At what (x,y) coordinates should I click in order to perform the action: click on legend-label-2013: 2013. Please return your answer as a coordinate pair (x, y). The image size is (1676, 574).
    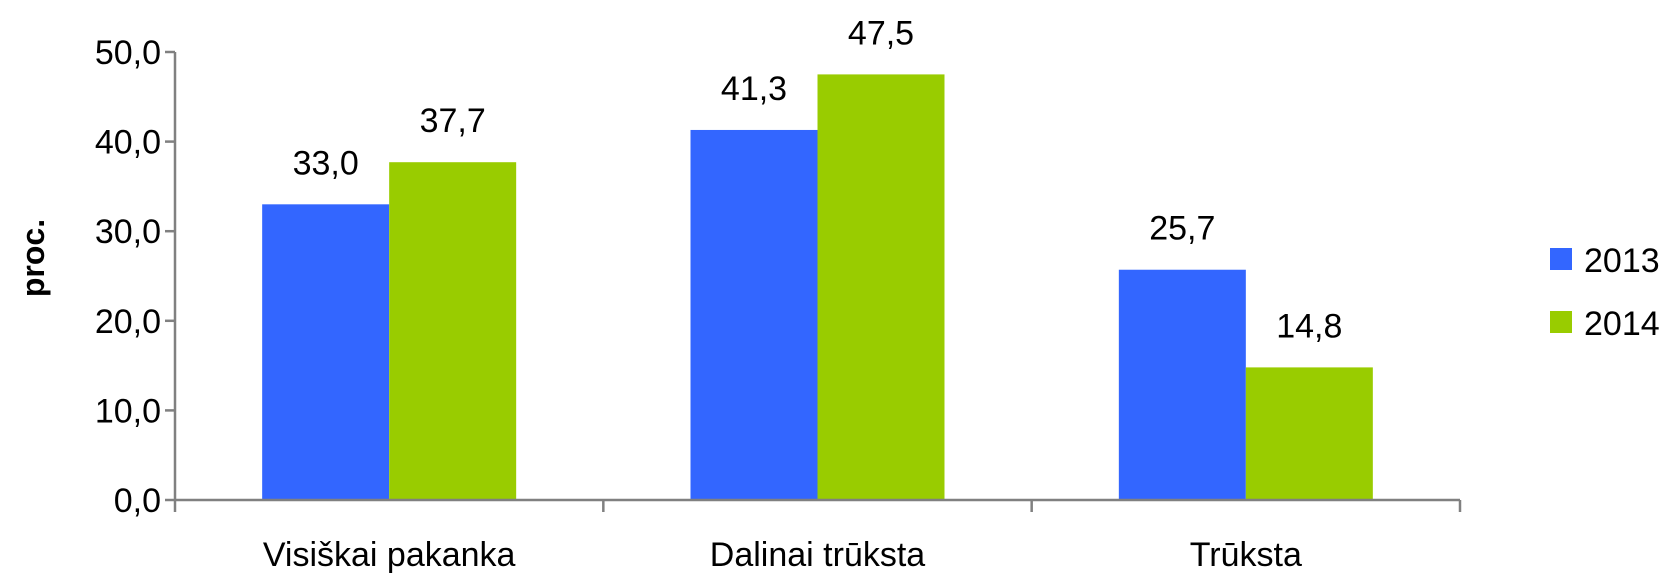
    Looking at the image, I should click on (1622, 261).